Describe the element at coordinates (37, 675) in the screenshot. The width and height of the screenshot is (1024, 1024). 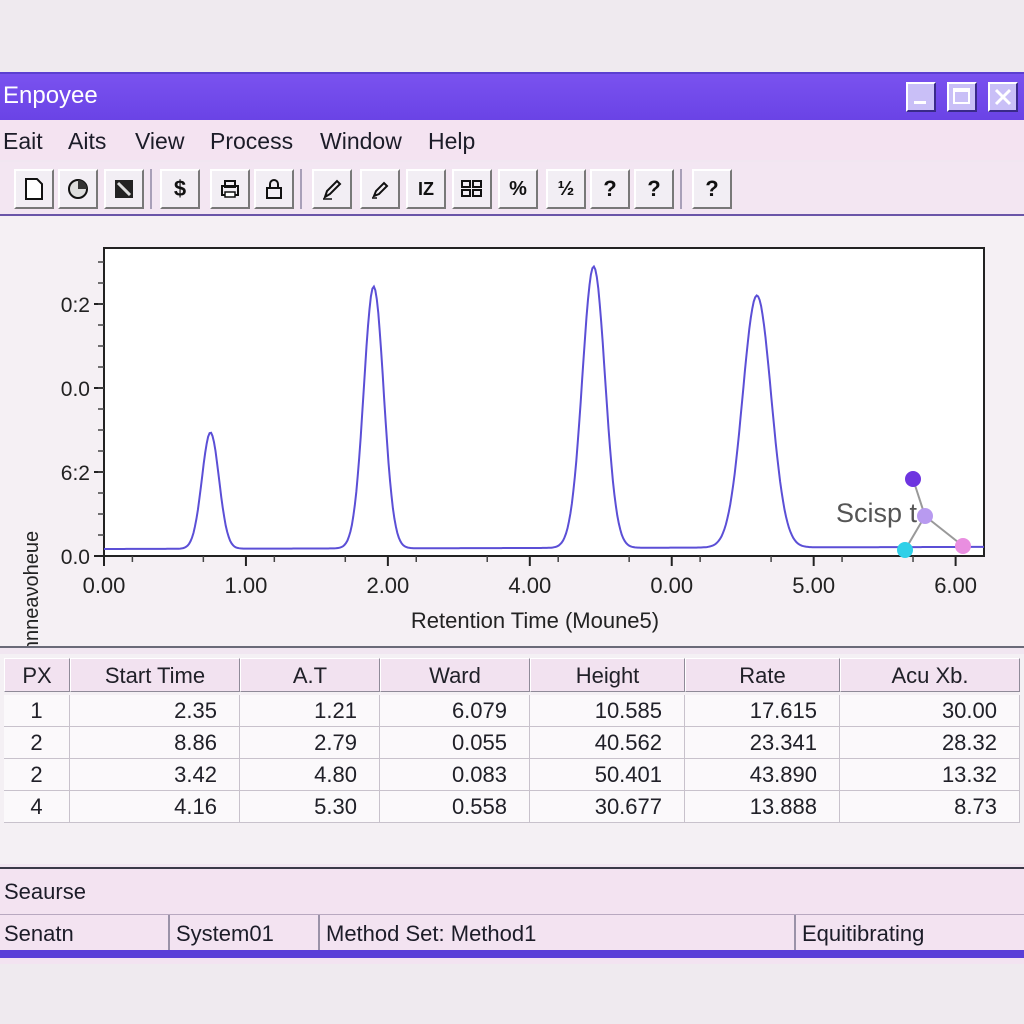
I see `column-header: PX` at that location.